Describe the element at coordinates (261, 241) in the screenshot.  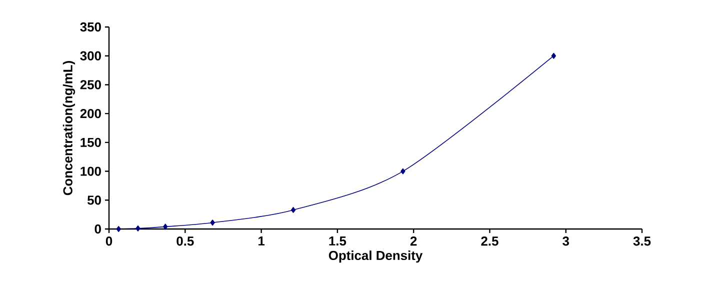
I see `x-tick-label: 1` at that location.